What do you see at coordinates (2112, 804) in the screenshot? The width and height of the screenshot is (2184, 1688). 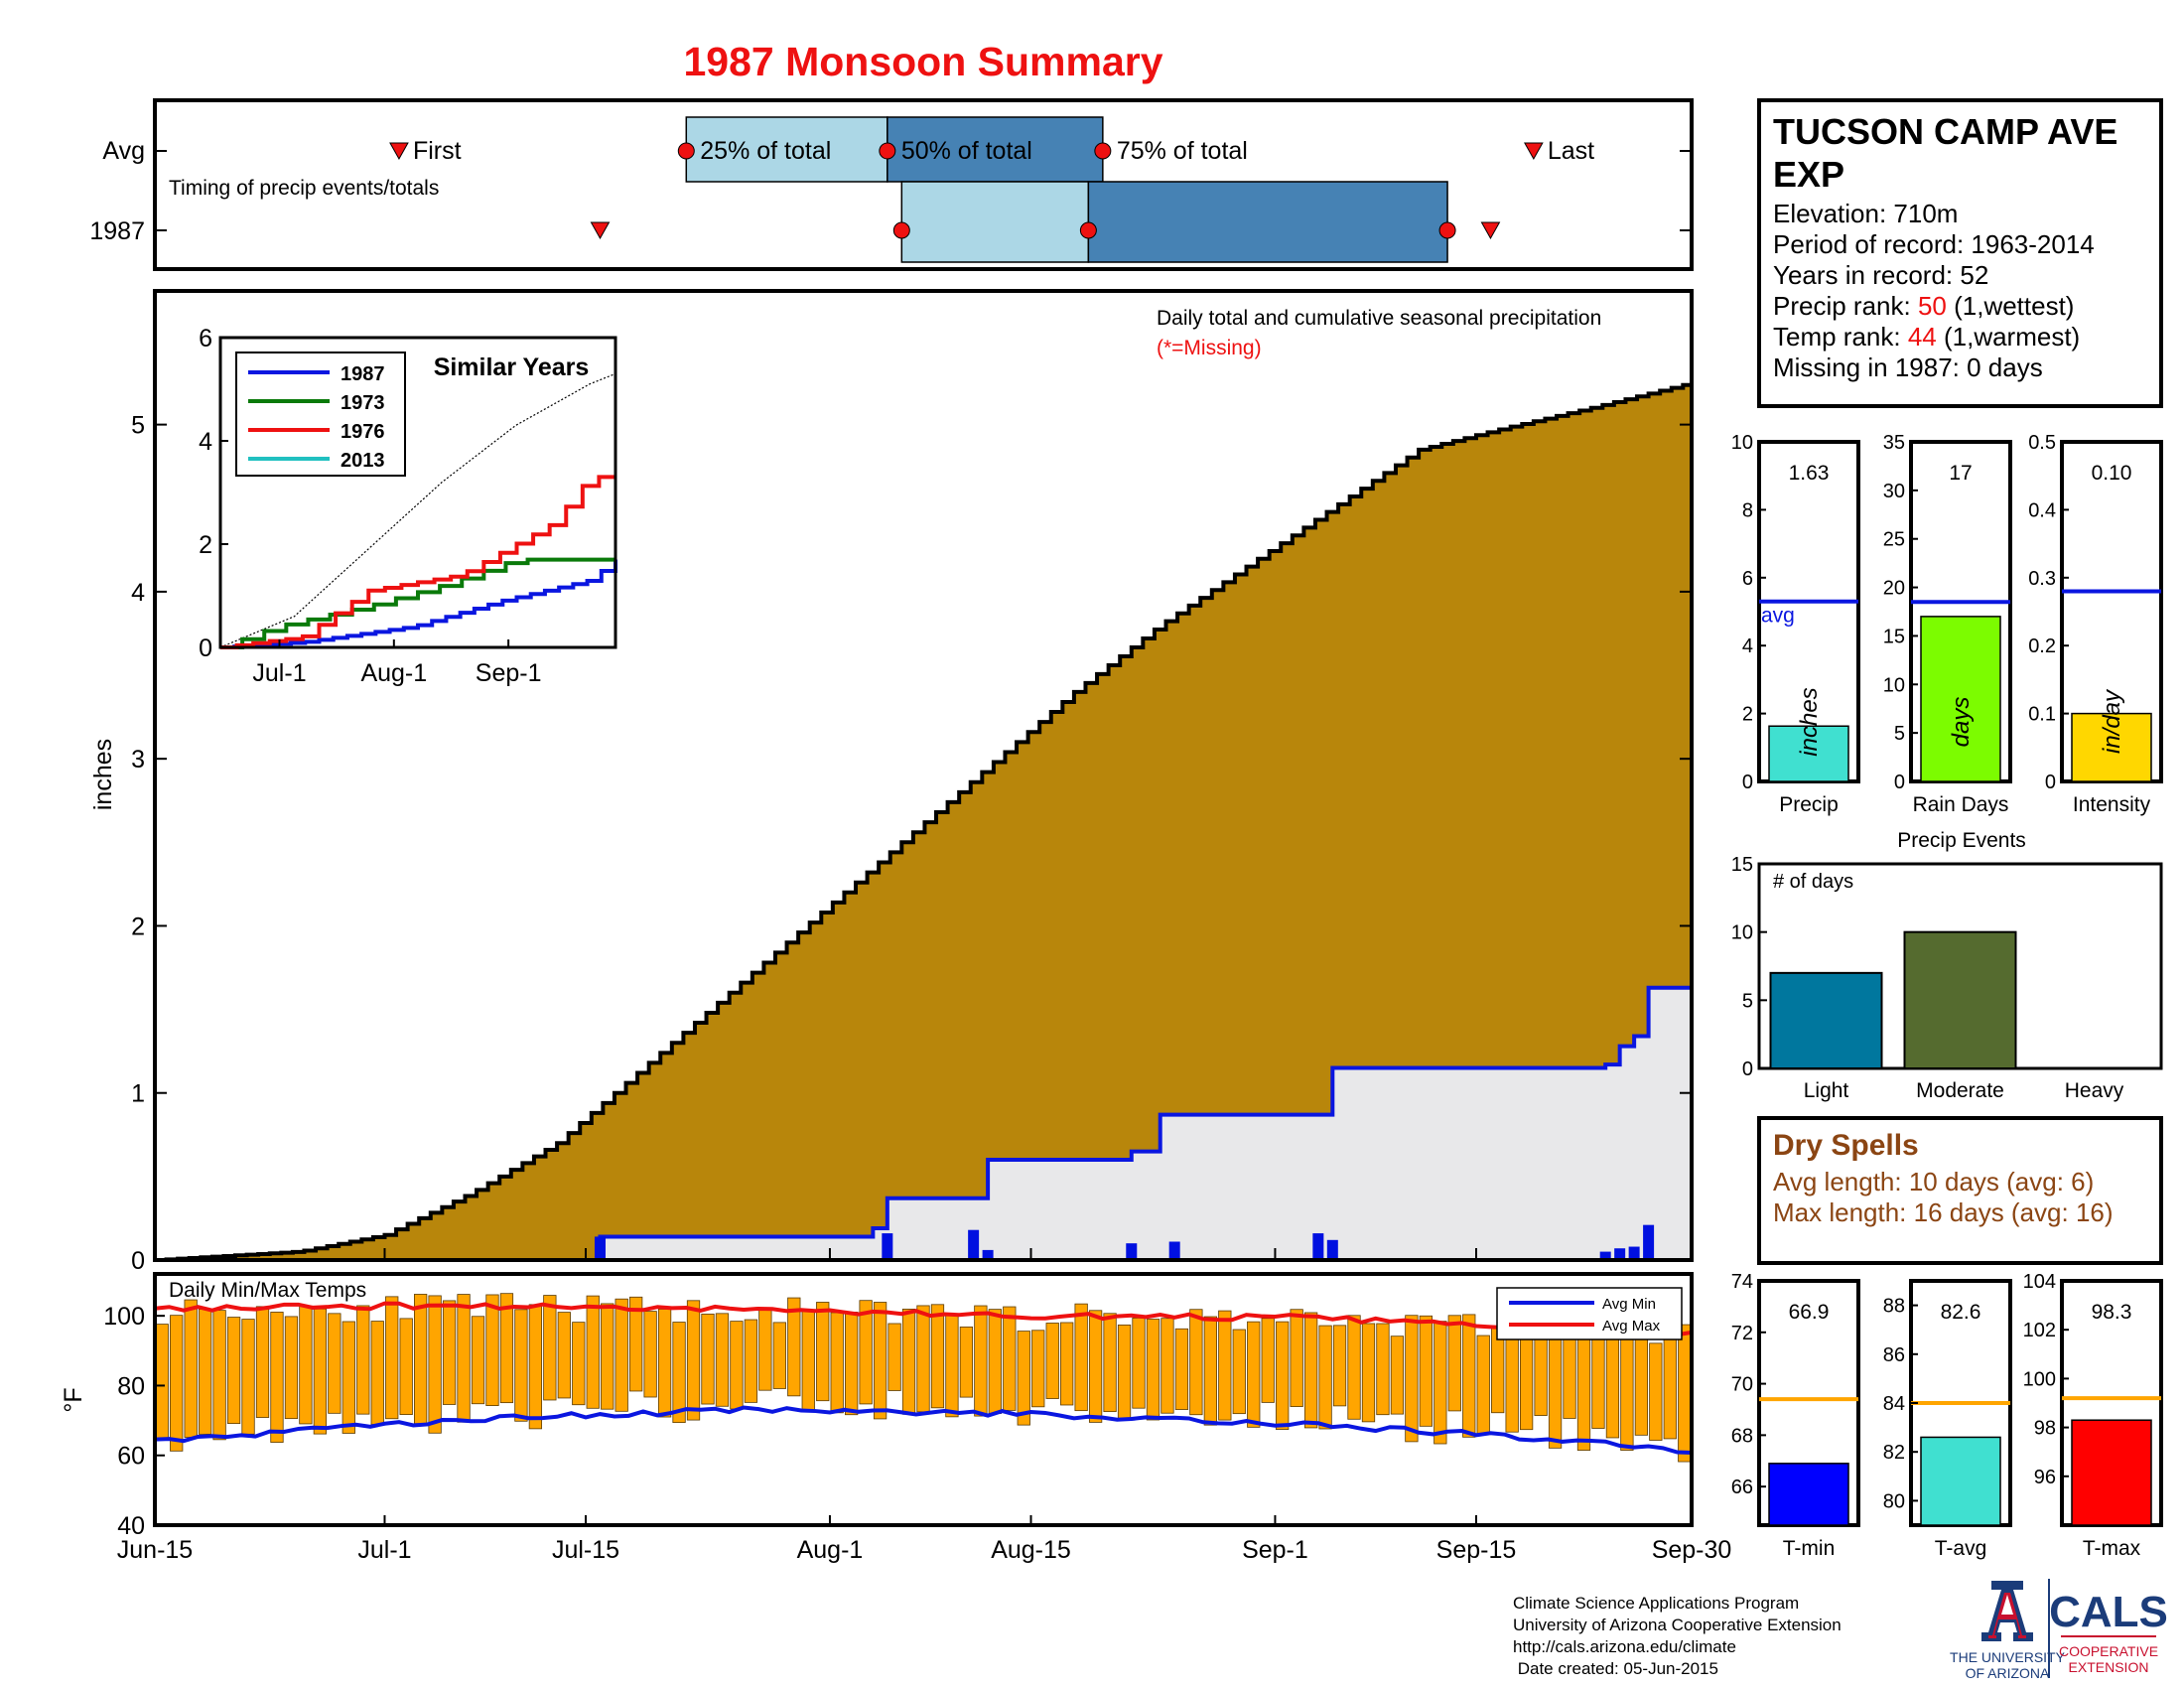 I see `gauge-label-gauge-intensity: Intensity` at bounding box center [2112, 804].